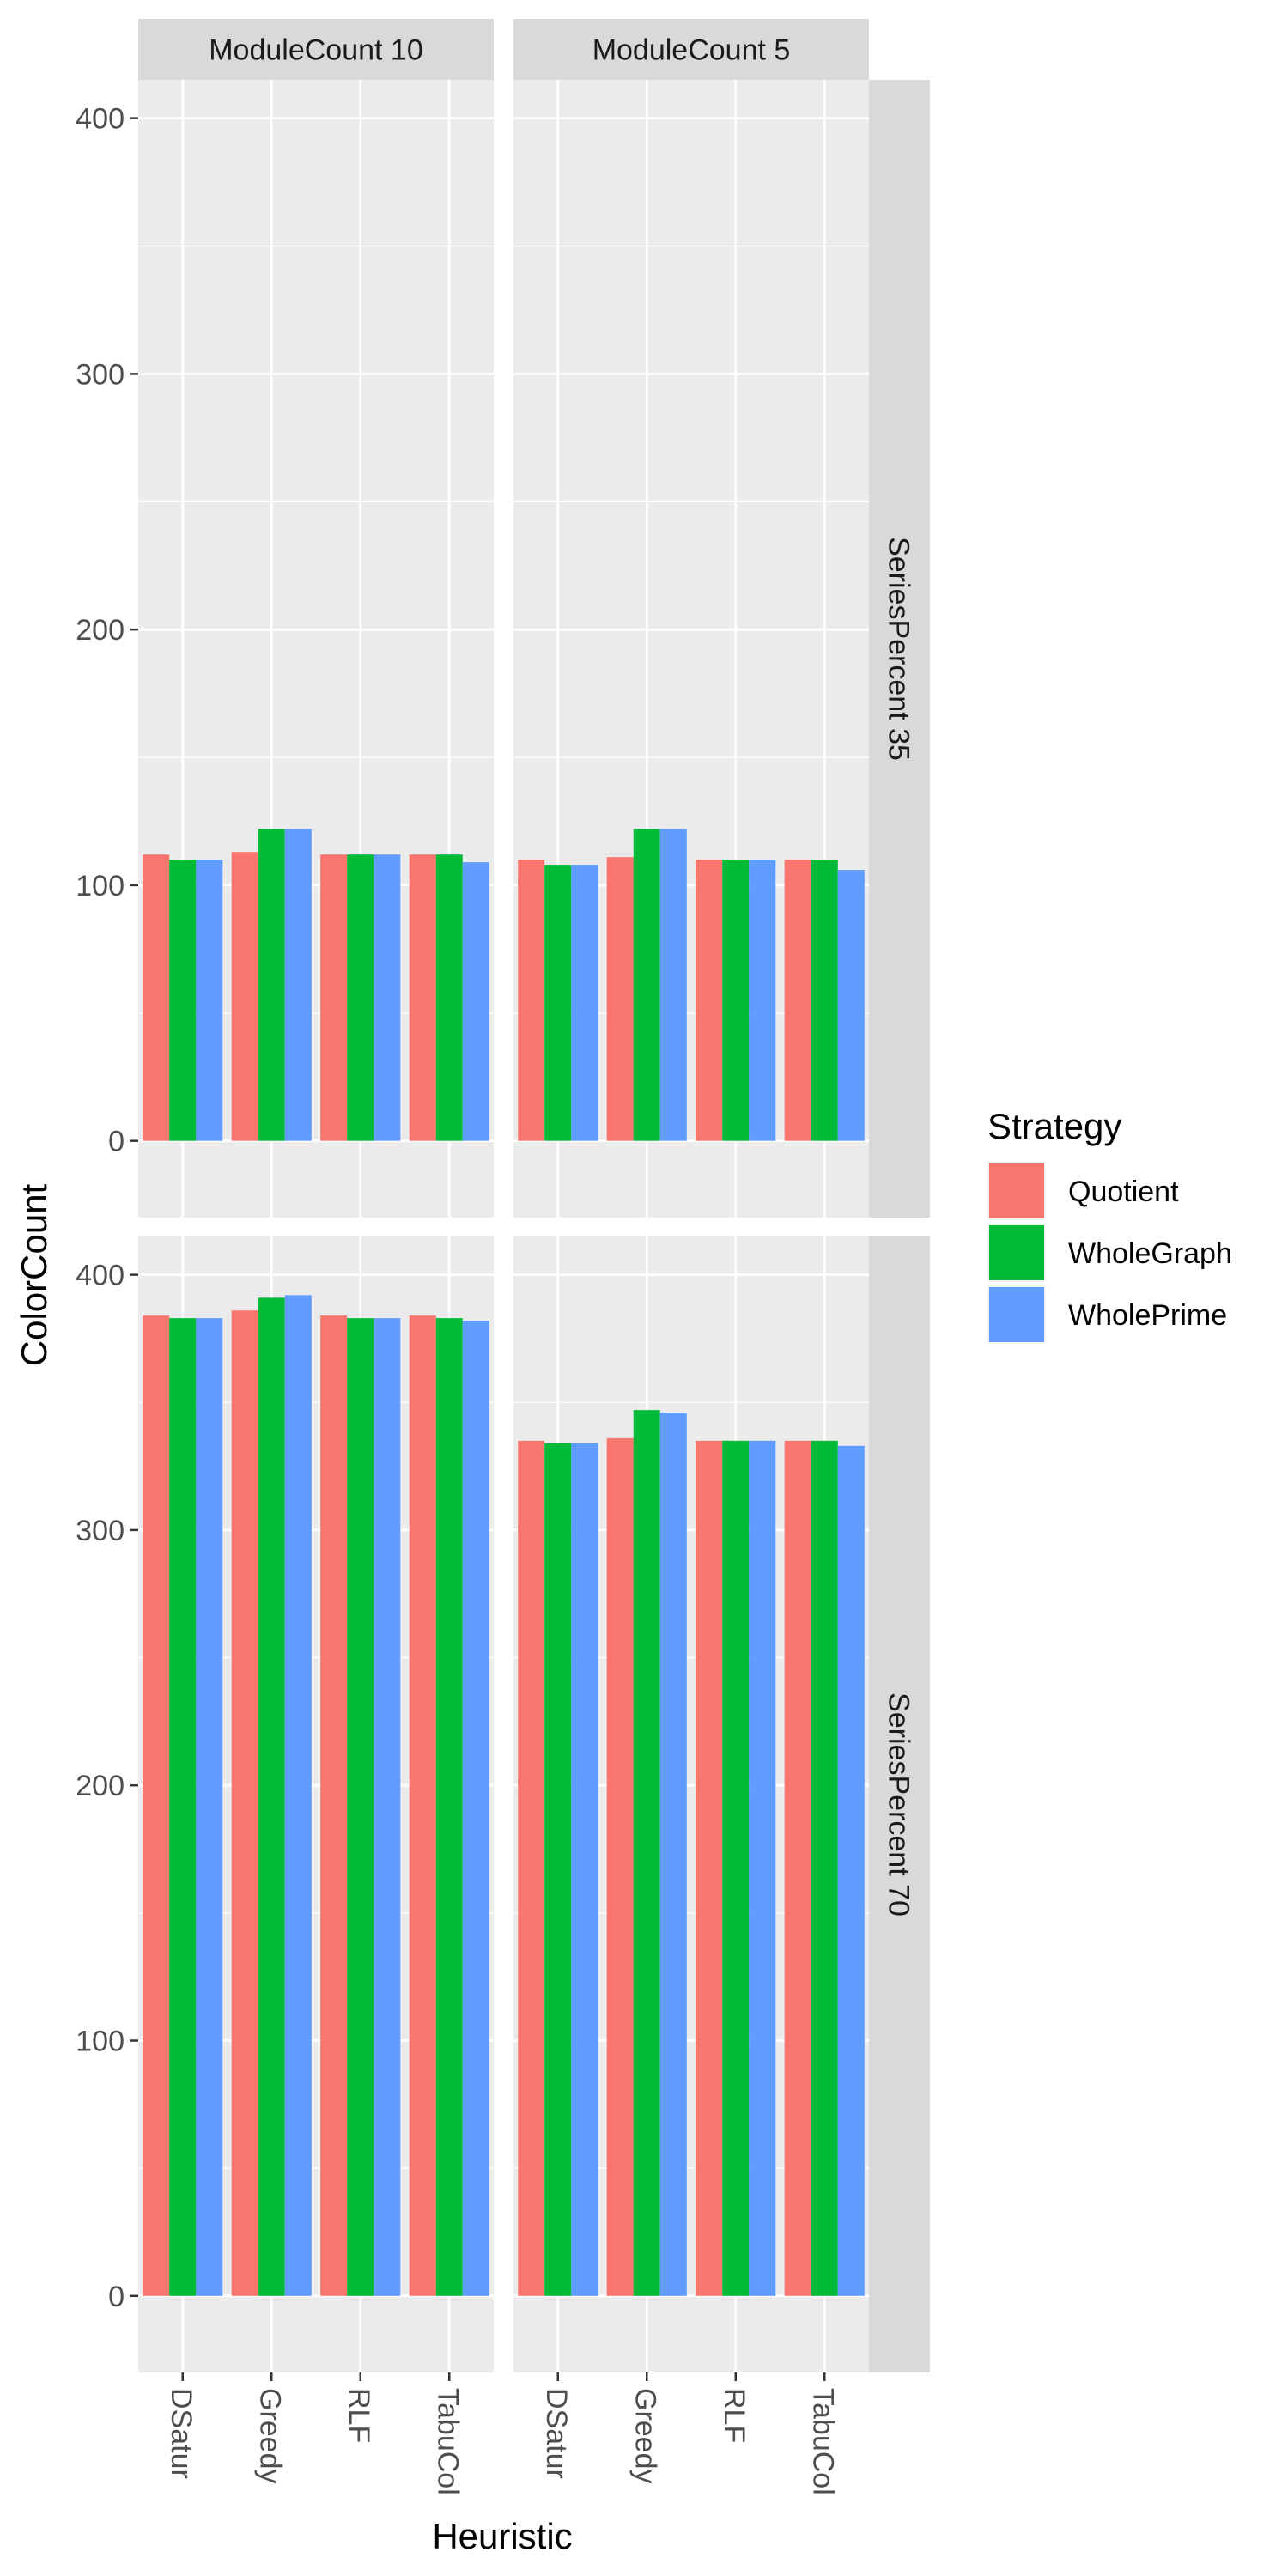  Describe the element at coordinates (502, 2536) in the screenshot. I see `x-axis-title: Heuristic` at that location.